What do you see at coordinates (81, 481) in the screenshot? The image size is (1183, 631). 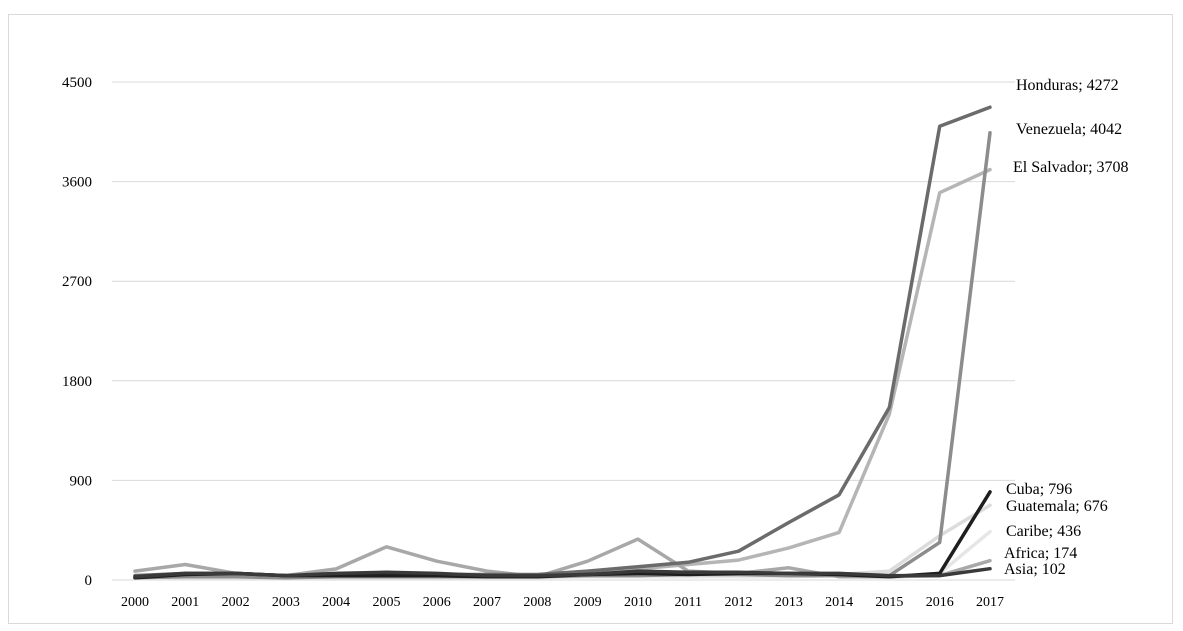 I see `y-tick-label: 900` at bounding box center [81, 481].